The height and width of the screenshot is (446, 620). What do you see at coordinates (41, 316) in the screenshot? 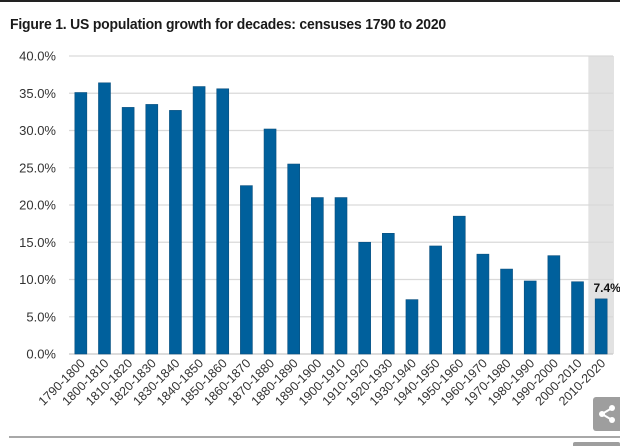
I see `y-tick-label: 5.0%` at bounding box center [41, 316].